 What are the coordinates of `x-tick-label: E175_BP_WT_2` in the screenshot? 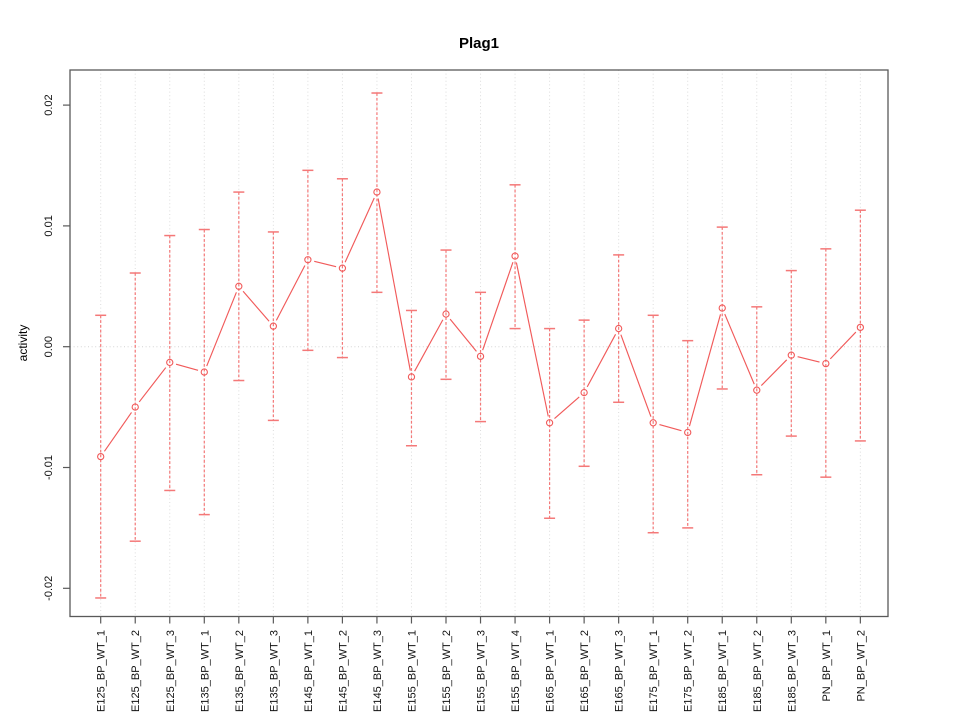 It's located at (689, 671).